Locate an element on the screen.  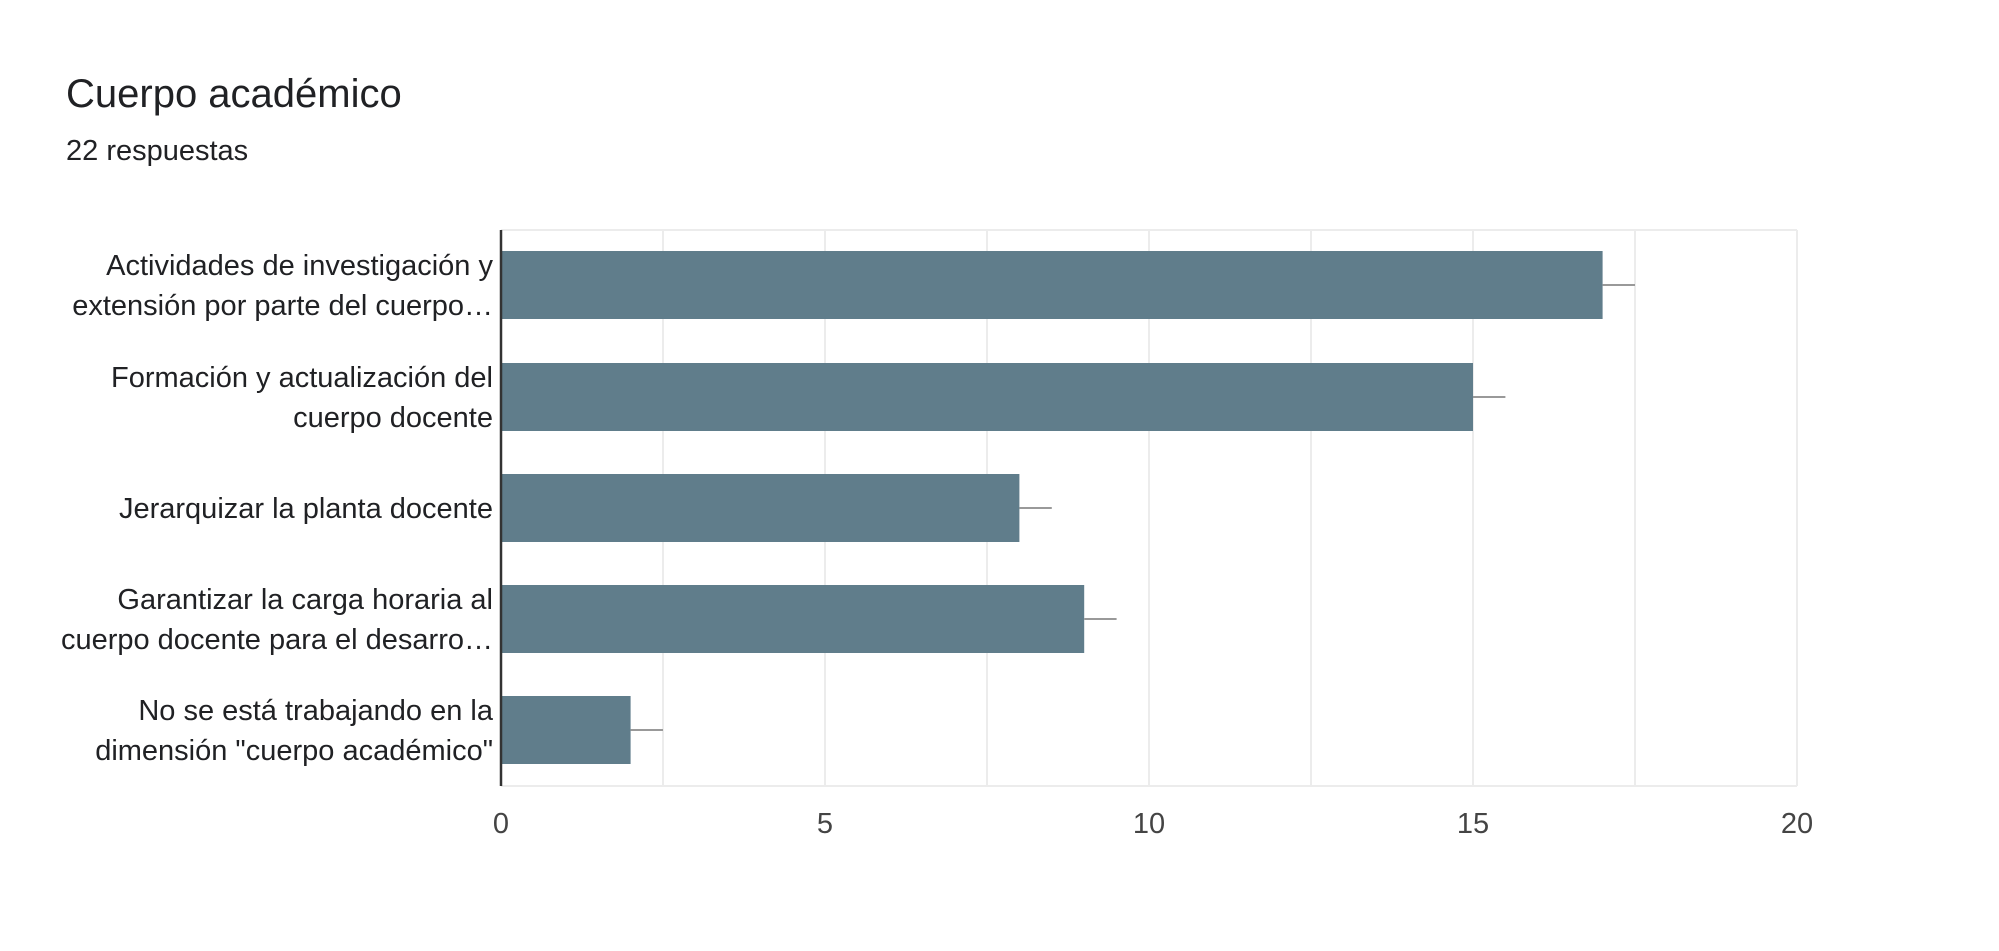
x-tick-labels: 0 5 10 15 20 is located at coordinates (1153, 824).